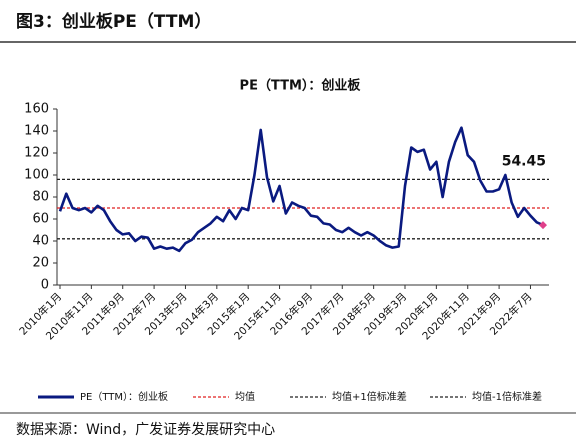 The width and height of the screenshot is (576, 443). I want to click on legend-label: 均值-1倍标准差, so click(507, 396).